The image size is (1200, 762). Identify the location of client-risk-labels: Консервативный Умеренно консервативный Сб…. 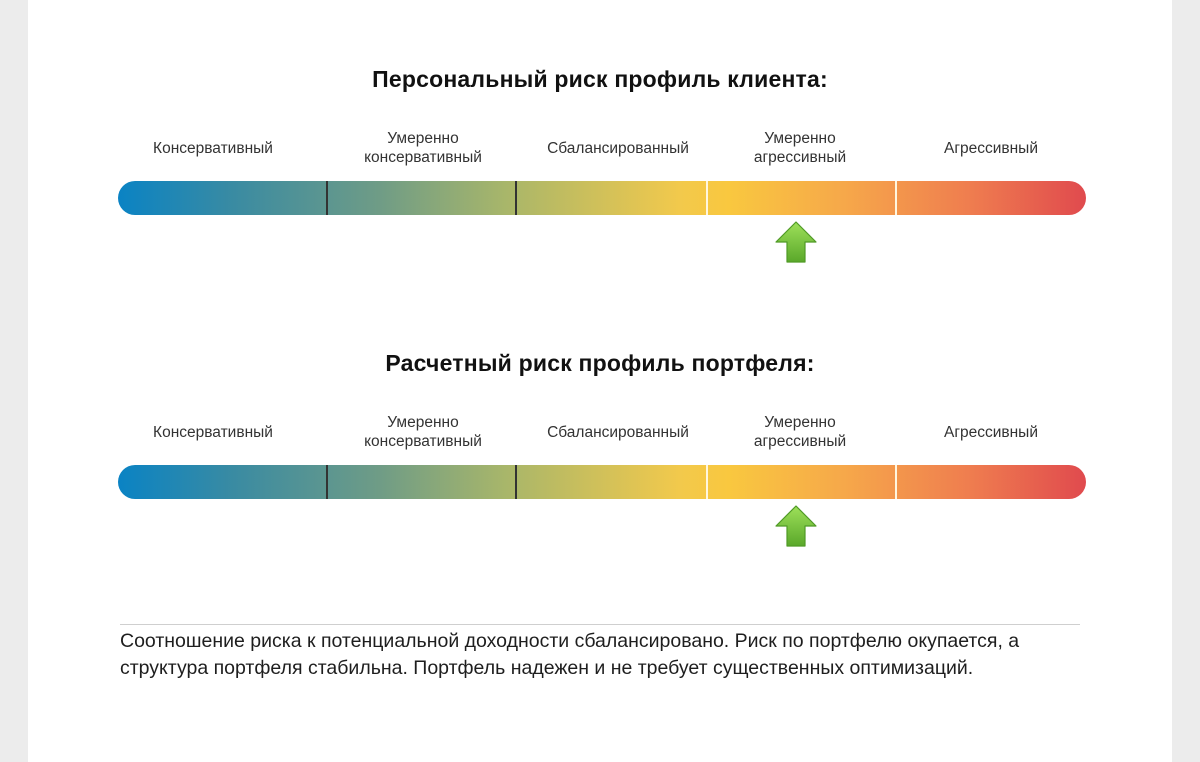
(600, 148).